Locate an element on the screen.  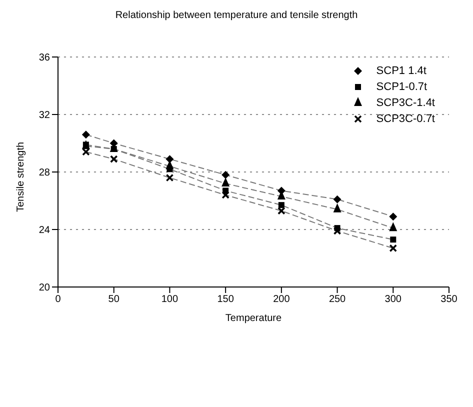
legend-label: SCP1 1.4t is located at coordinates (401, 71).